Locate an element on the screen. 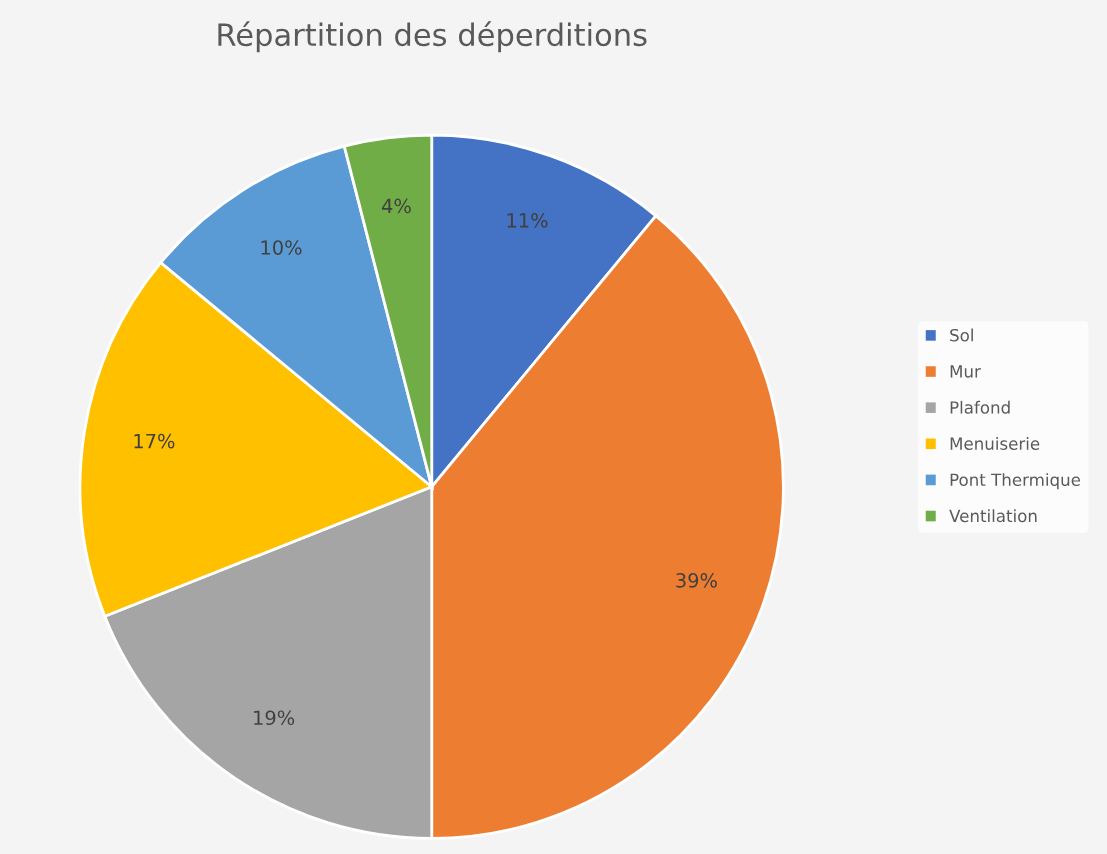 Image resolution: width=1107 pixels, height=854 pixels. data-label: 4% is located at coordinates (396, 206).